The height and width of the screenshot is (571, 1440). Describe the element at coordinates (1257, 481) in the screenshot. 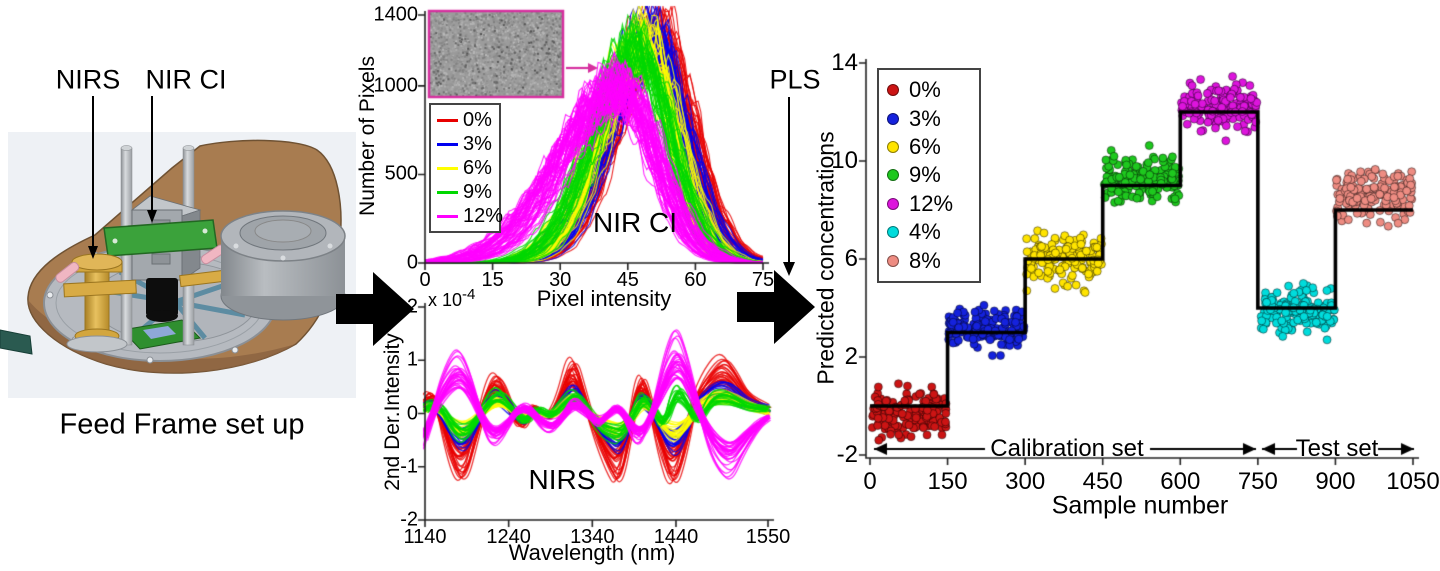

I see `c3-x-tick: 750` at that location.